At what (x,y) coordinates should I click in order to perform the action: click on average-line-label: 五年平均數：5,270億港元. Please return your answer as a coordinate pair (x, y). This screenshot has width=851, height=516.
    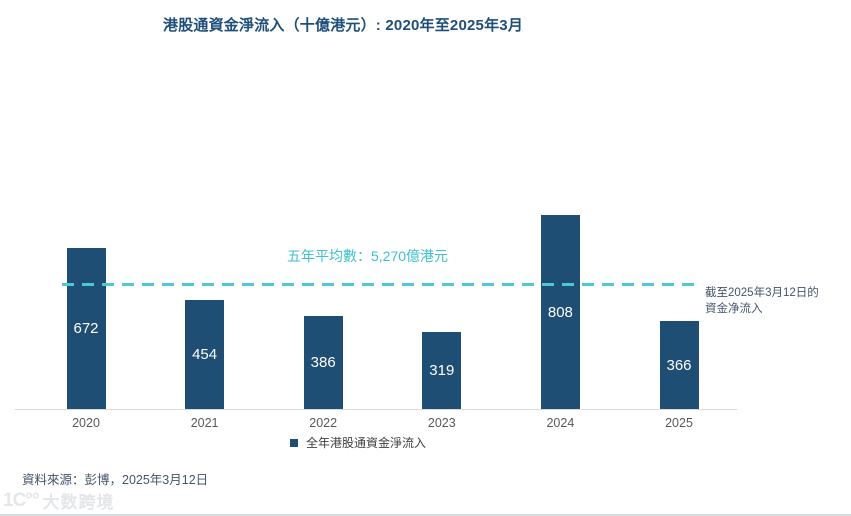
    Looking at the image, I should click on (368, 256).